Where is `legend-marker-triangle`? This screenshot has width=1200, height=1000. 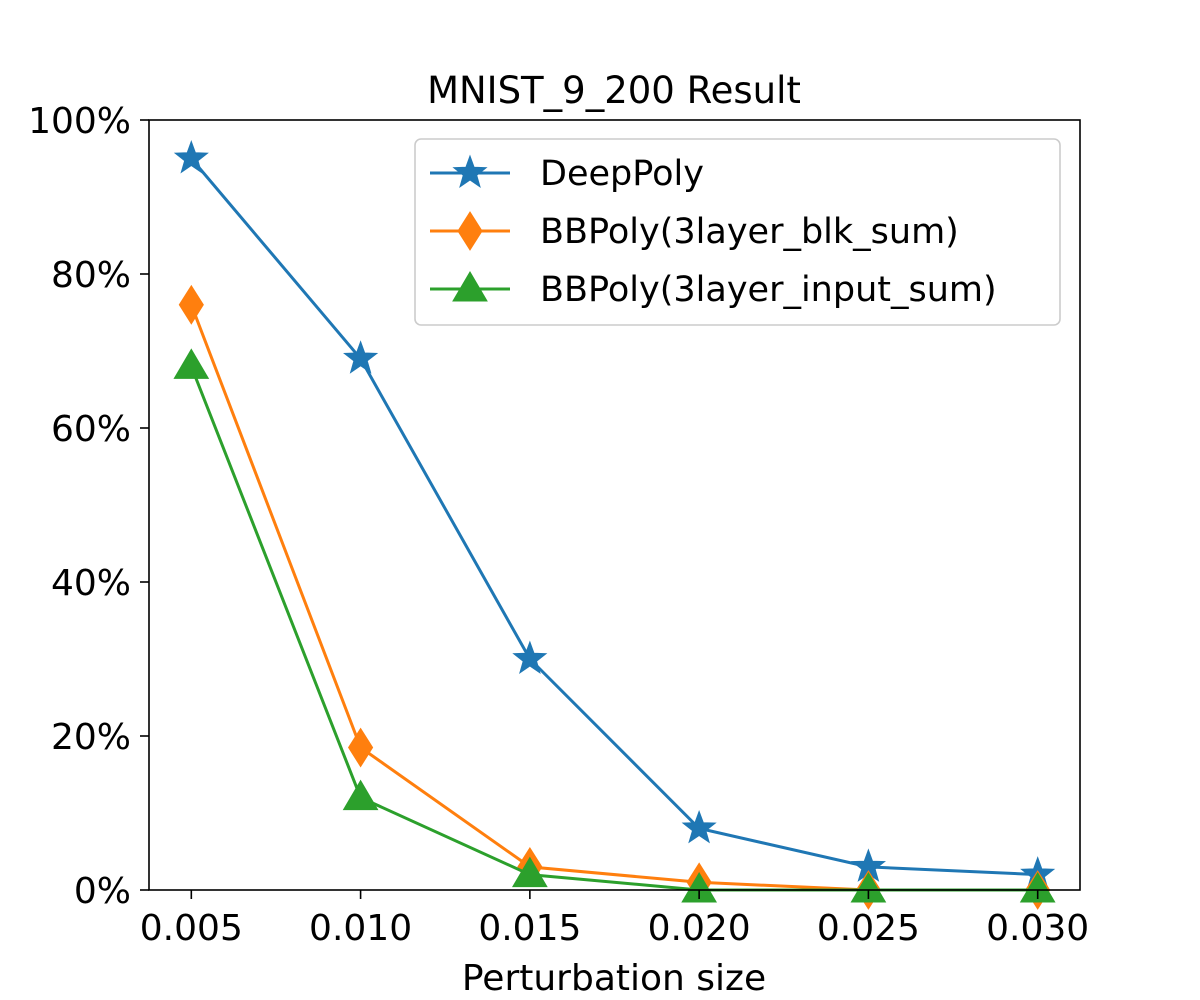
legend-marker-triangle is located at coordinates (470, 286).